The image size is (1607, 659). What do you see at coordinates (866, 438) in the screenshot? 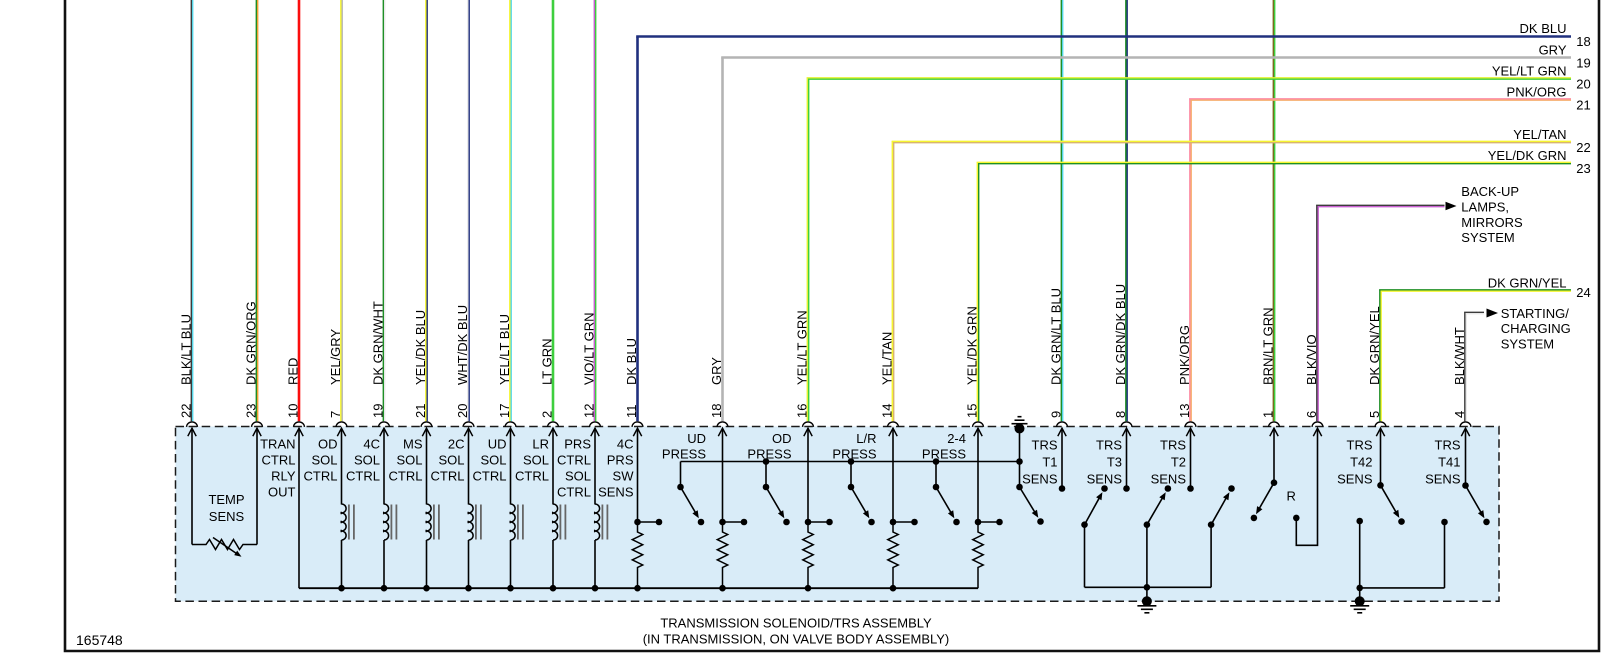
I see `svg-text: L/R` at bounding box center [866, 438].